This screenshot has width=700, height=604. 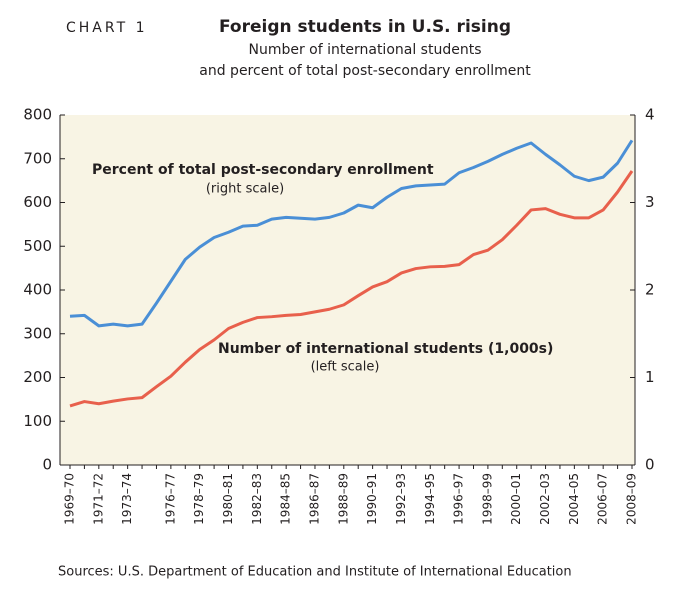 I want to click on y2-tick-label: 2, so click(x=650, y=290).